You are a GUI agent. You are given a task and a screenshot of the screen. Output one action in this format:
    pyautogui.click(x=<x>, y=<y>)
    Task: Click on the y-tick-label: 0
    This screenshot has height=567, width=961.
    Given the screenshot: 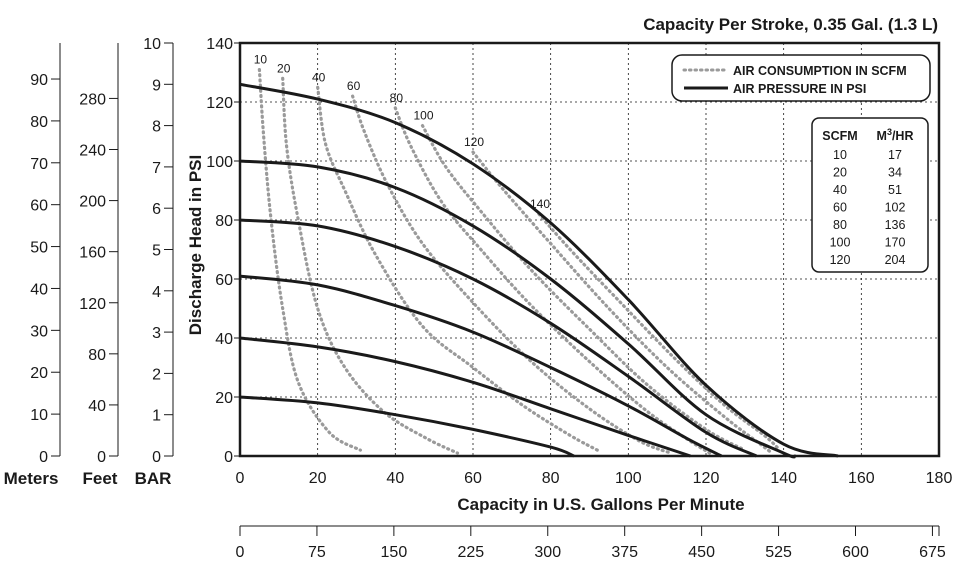 What is the action you would take?
    pyautogui.click(x=228, y=457)
    